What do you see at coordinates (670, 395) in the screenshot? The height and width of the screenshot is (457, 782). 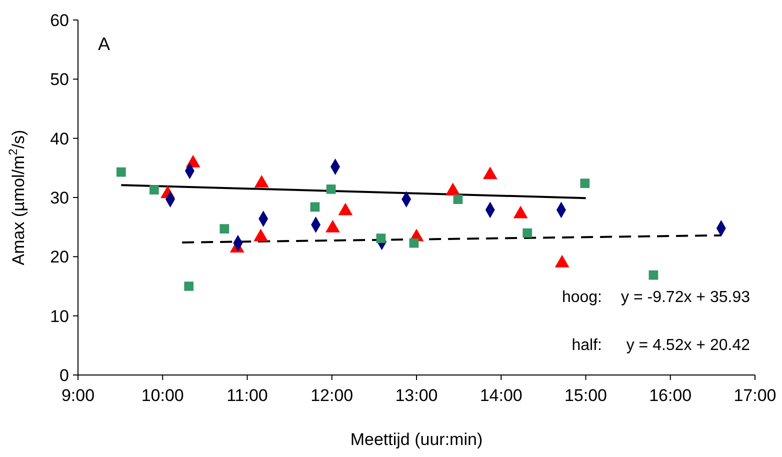 I see `x-tick-label: 16:00` at bounding box center [670, 395].